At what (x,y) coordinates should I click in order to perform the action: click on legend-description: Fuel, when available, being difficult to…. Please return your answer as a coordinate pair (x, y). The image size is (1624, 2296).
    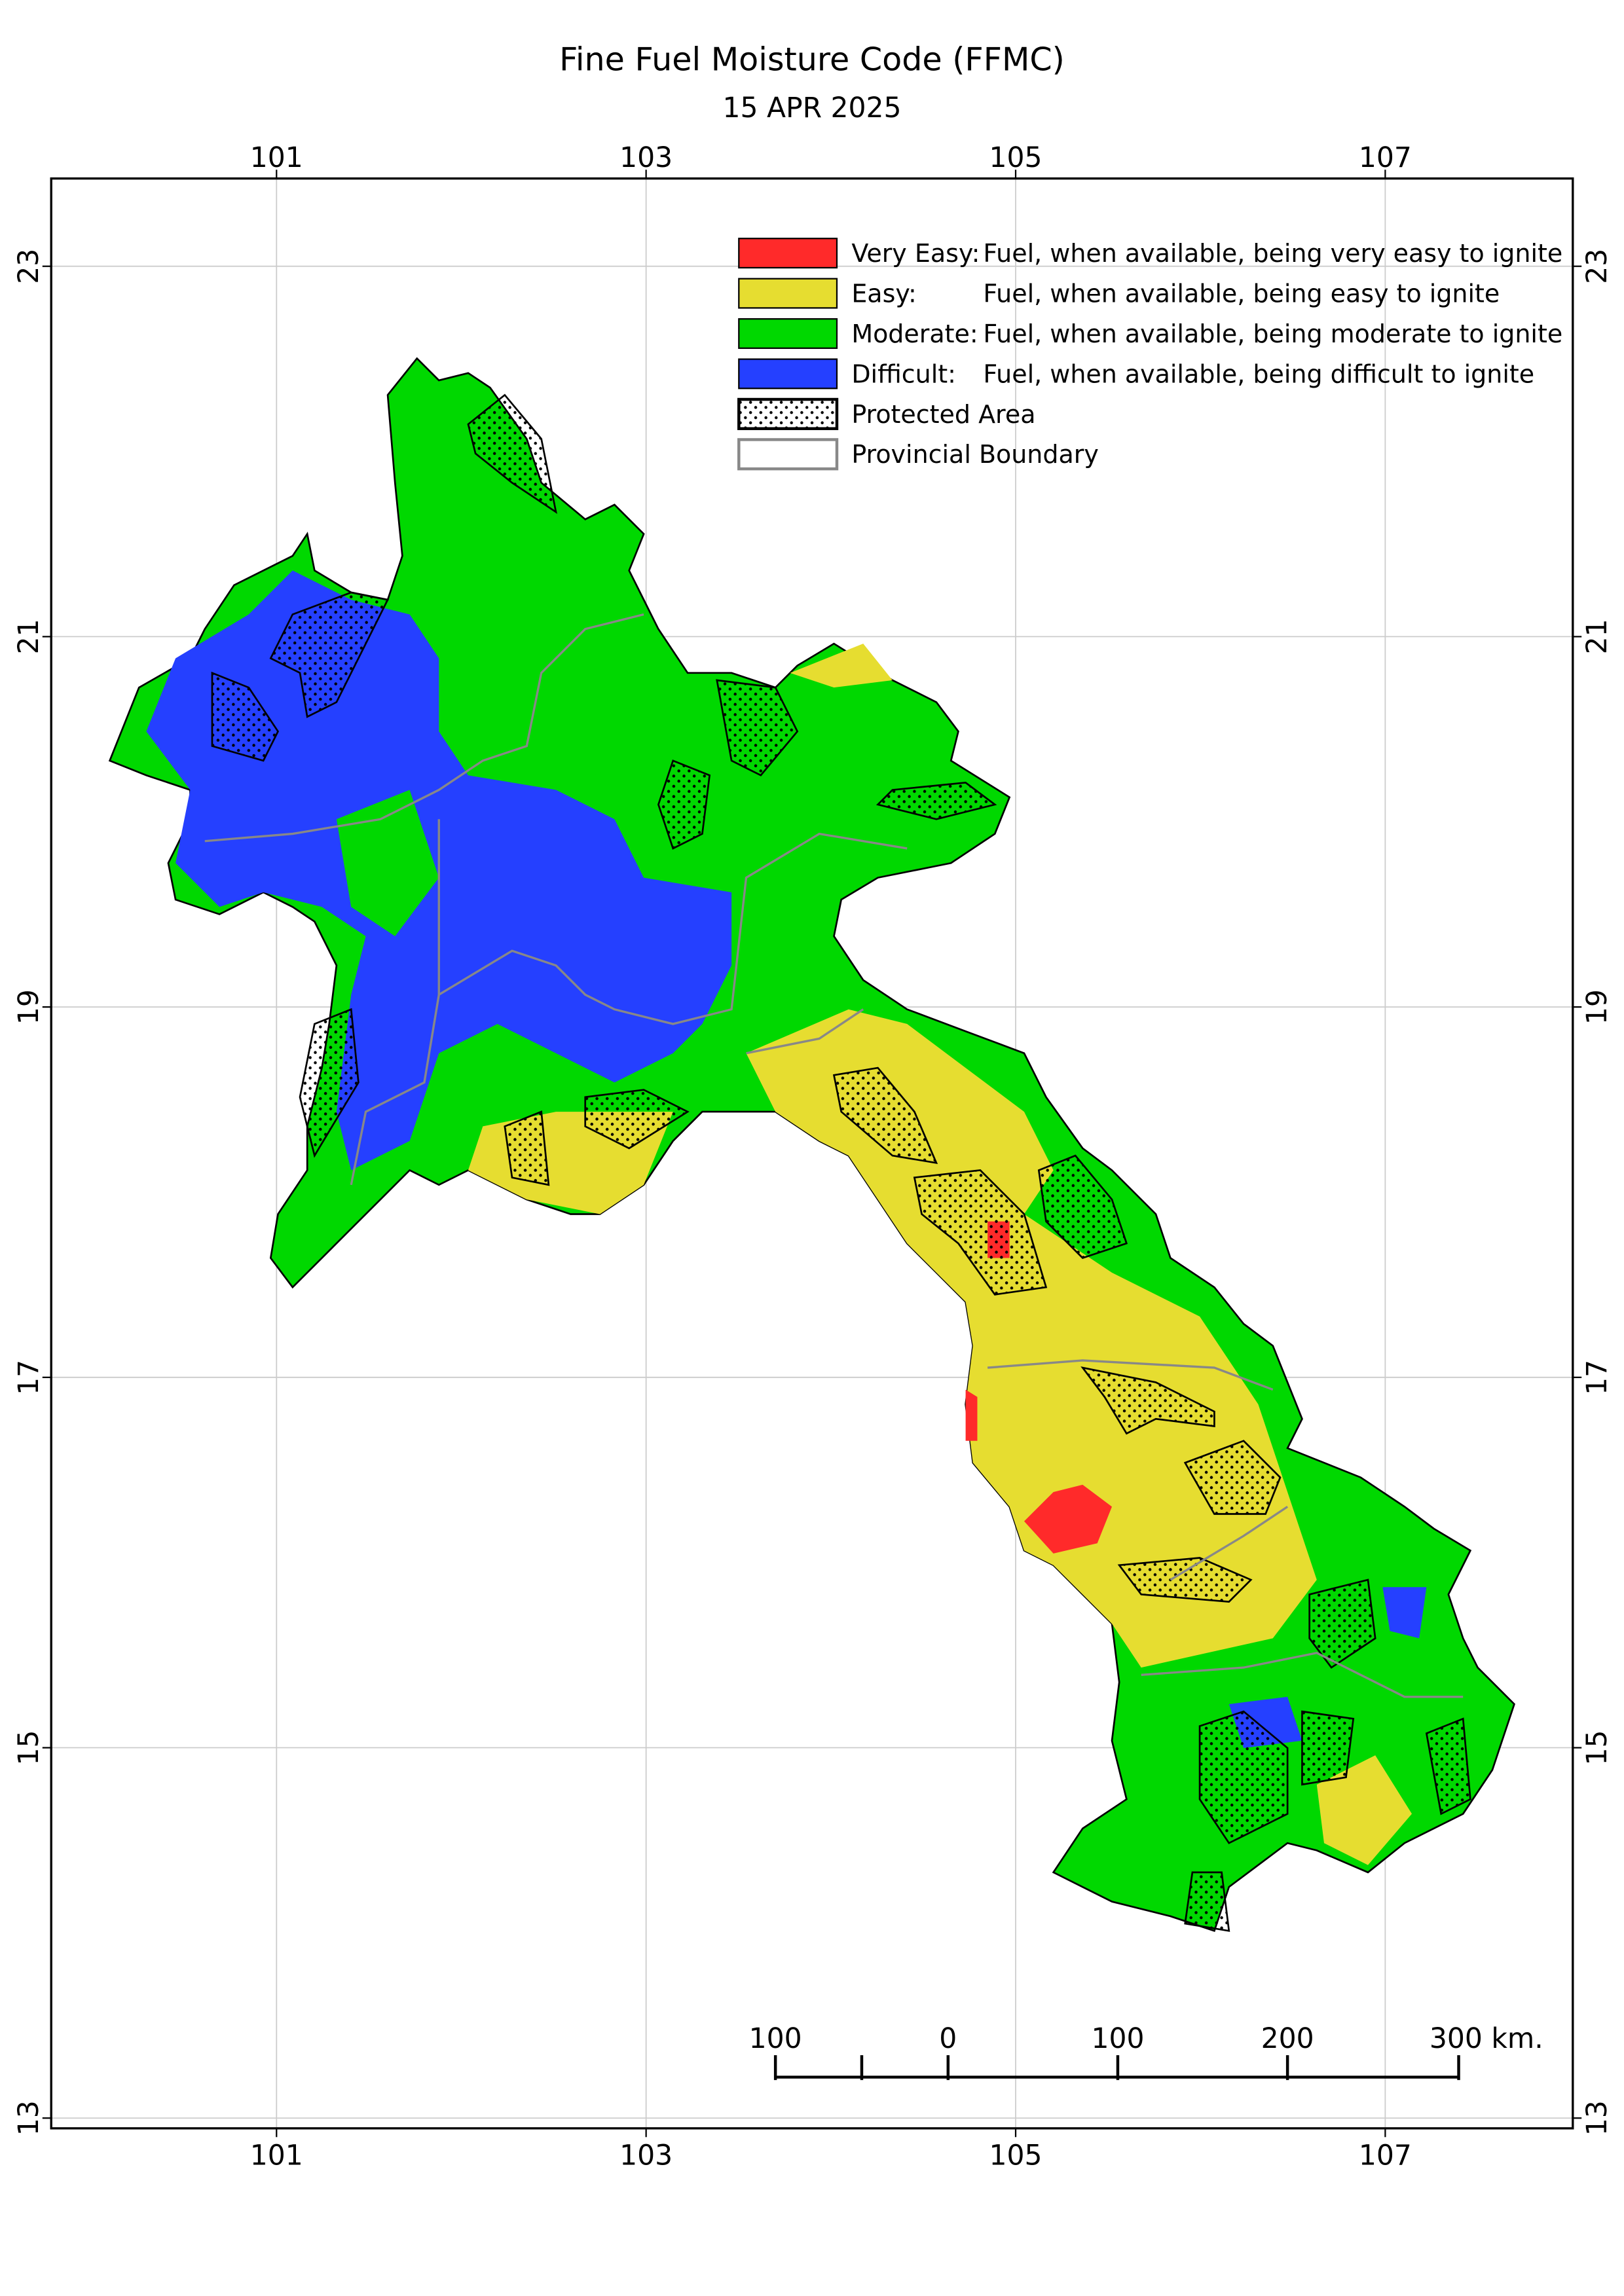
    Looking at the image, I should click on (1258, 373).